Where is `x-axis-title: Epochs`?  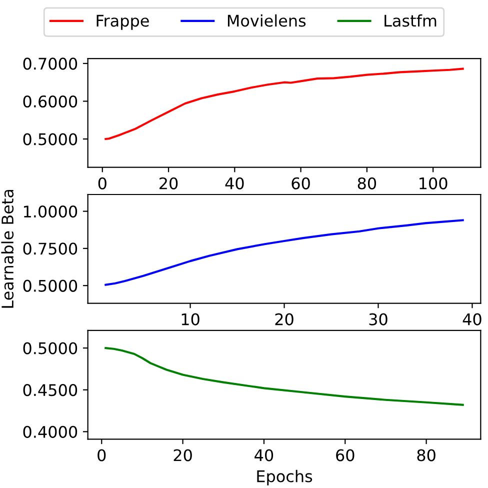
x-axis-title: Epochs is located at coordinates (284, 478).